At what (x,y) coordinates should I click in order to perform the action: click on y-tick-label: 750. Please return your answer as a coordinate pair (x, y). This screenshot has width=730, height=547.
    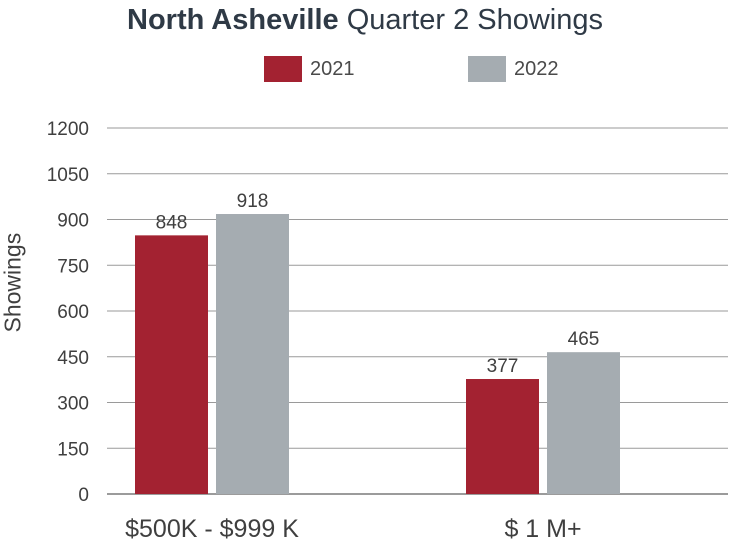
    Looking at the image, I should click on (73, 266).